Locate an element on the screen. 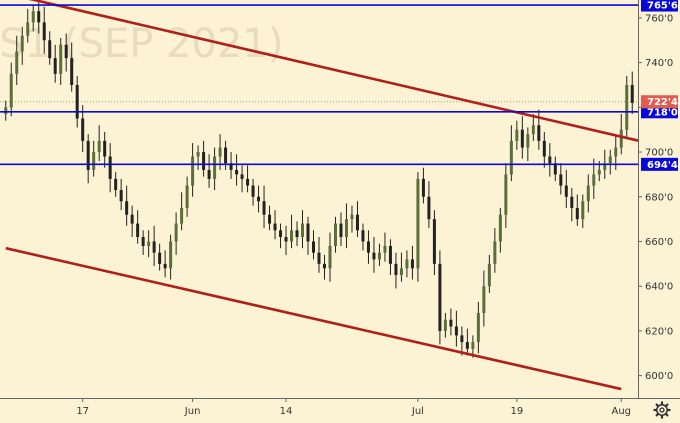 This screenshot has height=423, width=680. y-tick-label: 600'0 is located at coordinates (659, 376).